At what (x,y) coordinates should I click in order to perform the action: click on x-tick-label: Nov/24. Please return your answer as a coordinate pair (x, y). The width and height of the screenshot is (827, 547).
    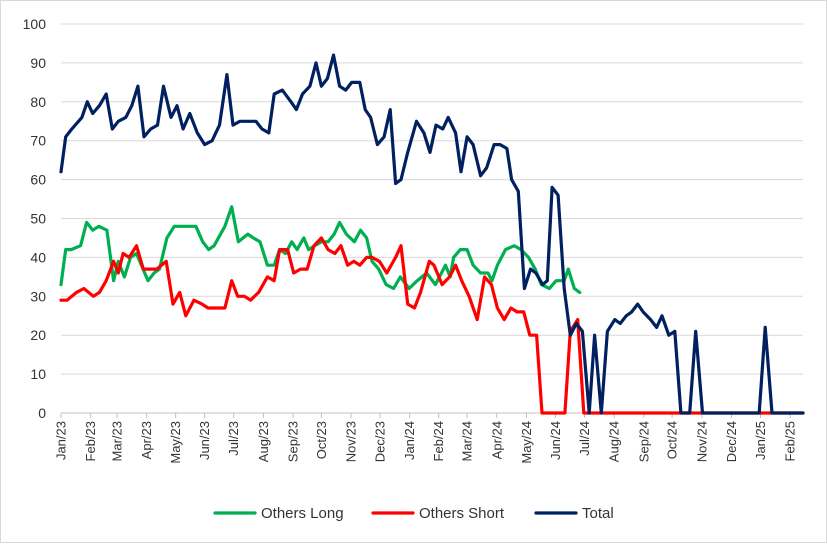
    Looking at the image, I should click on (701, 441).